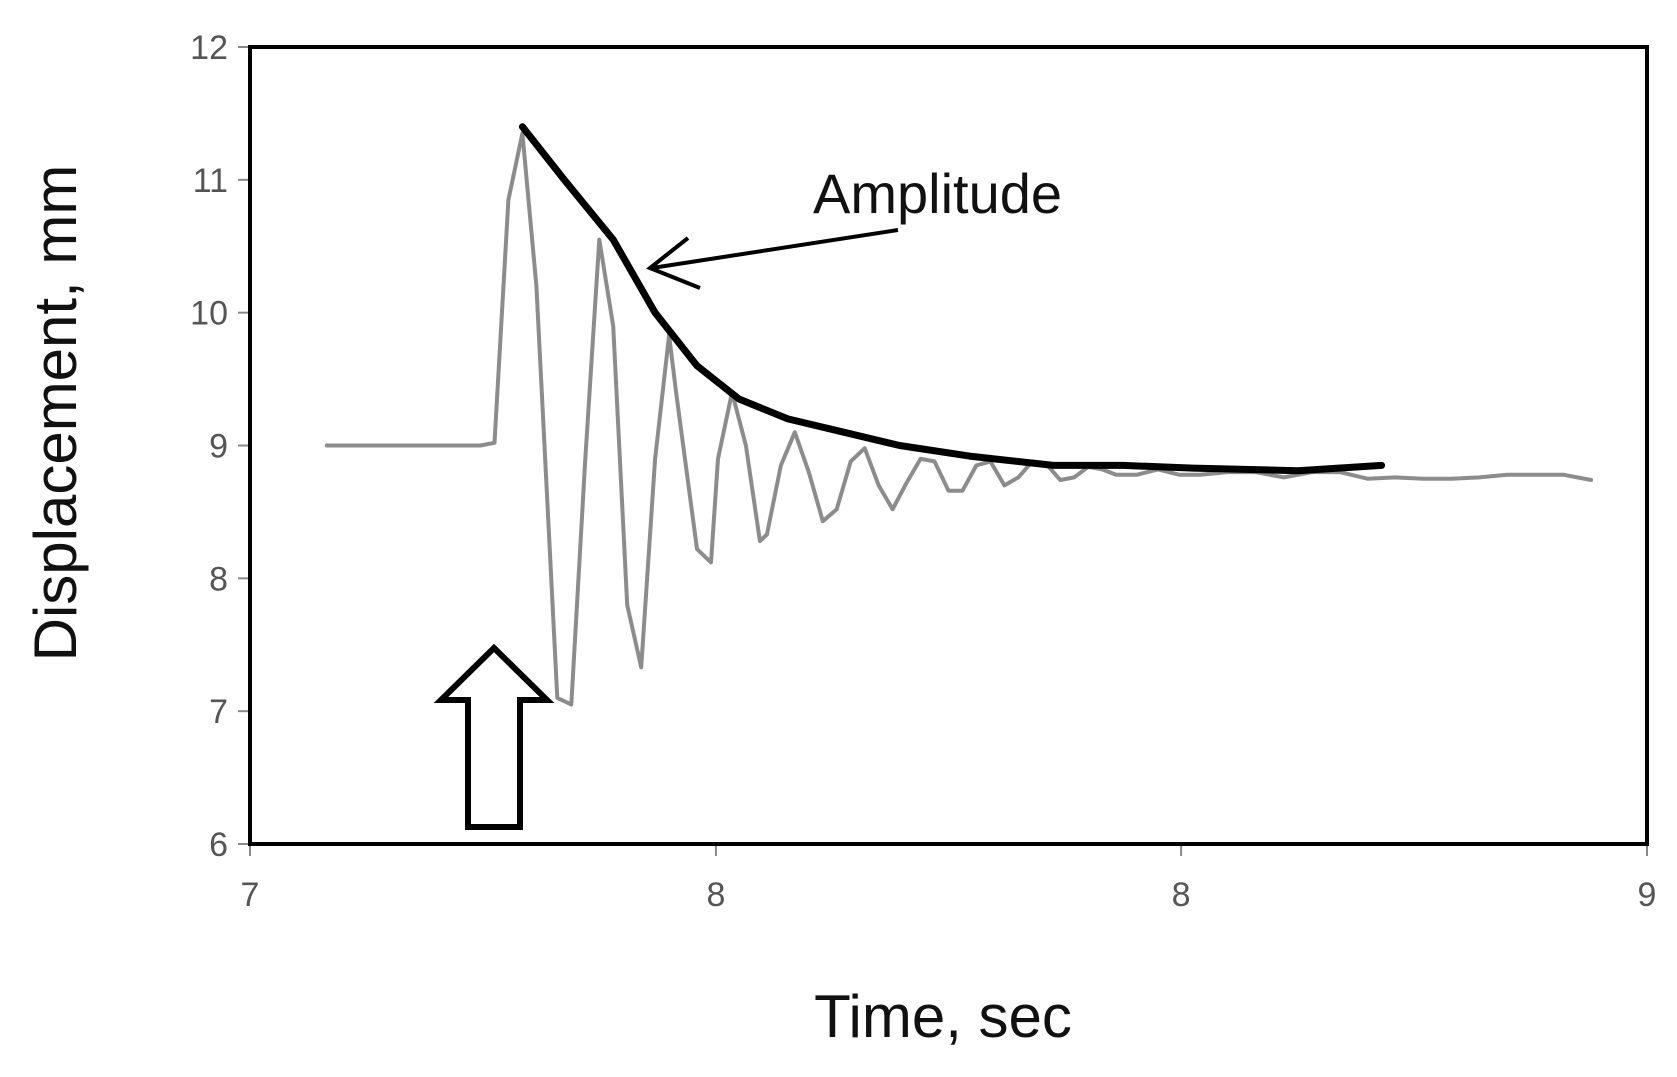 The width and height of the screenshot is (1677, 1077). Describe the element at coordinates (209, 48) in the screenshot. I see `y-tick-label: 12` at that location.